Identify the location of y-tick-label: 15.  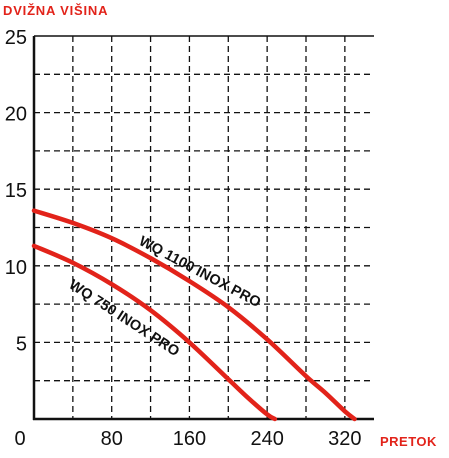
(16, 191).